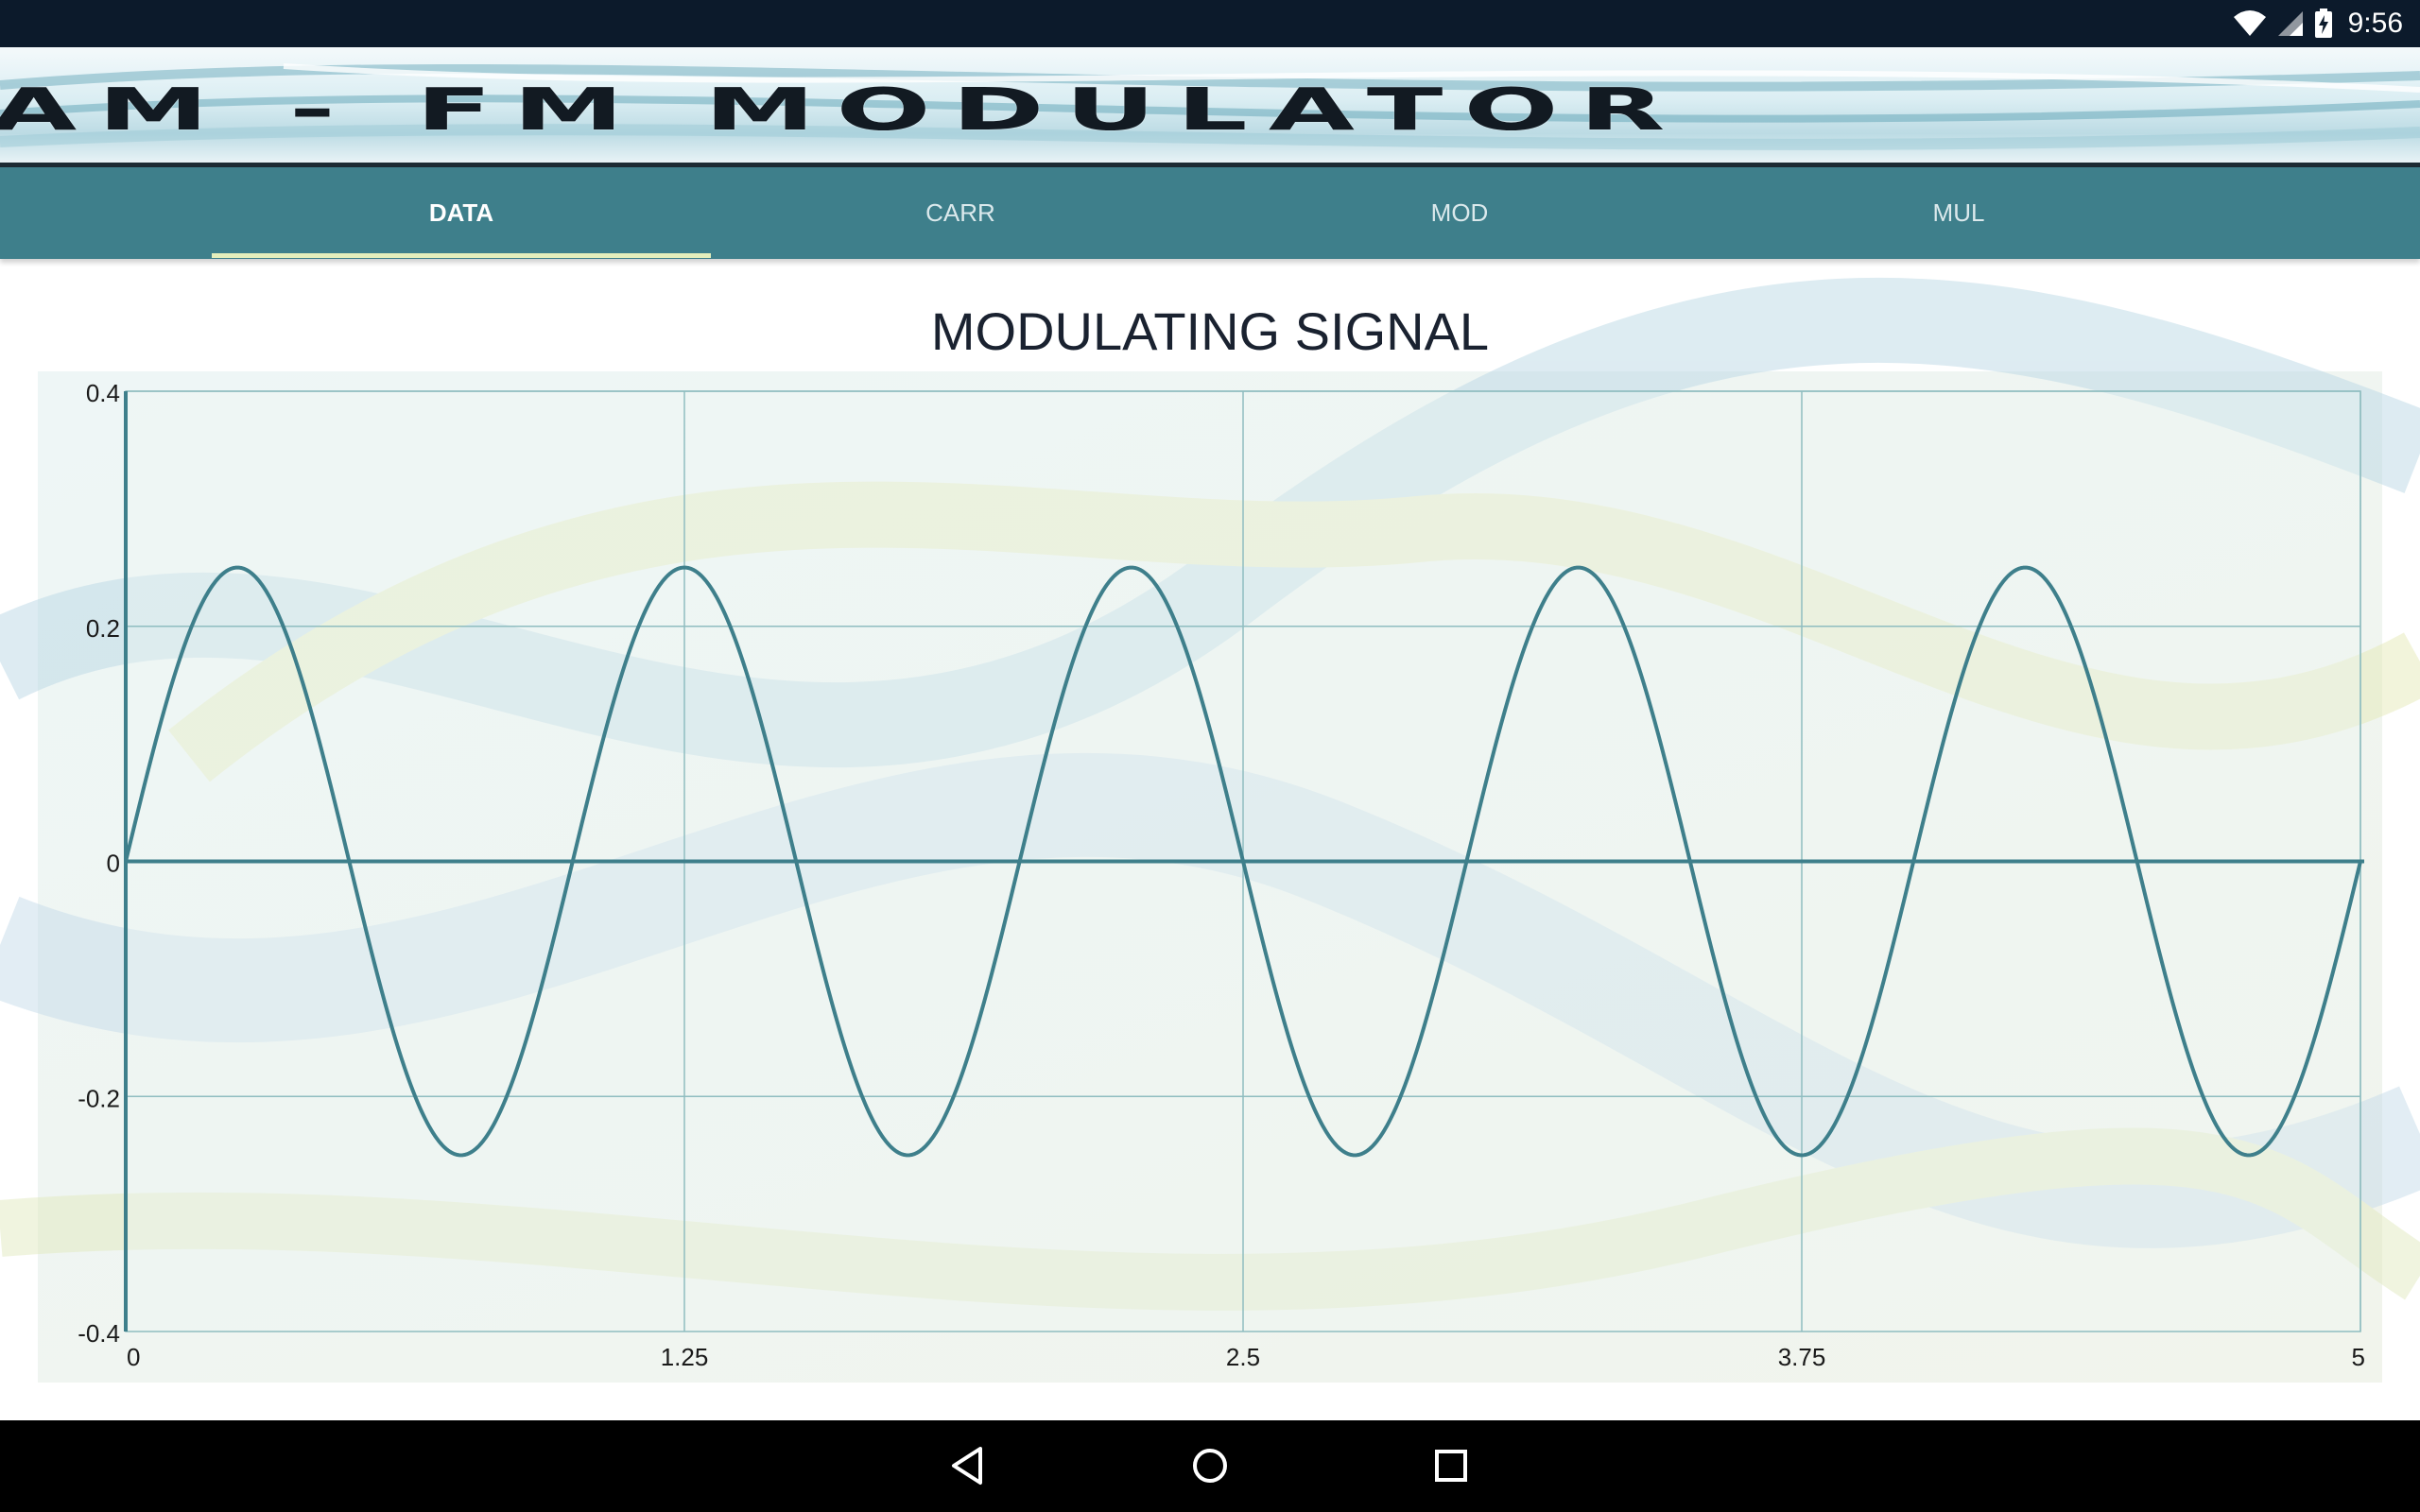 The height and width of the screenshot is (1512, 2420). Describe the element at coordinates (1210, 23) in the screenshot. I see `status-bar: 9:56` at that location.